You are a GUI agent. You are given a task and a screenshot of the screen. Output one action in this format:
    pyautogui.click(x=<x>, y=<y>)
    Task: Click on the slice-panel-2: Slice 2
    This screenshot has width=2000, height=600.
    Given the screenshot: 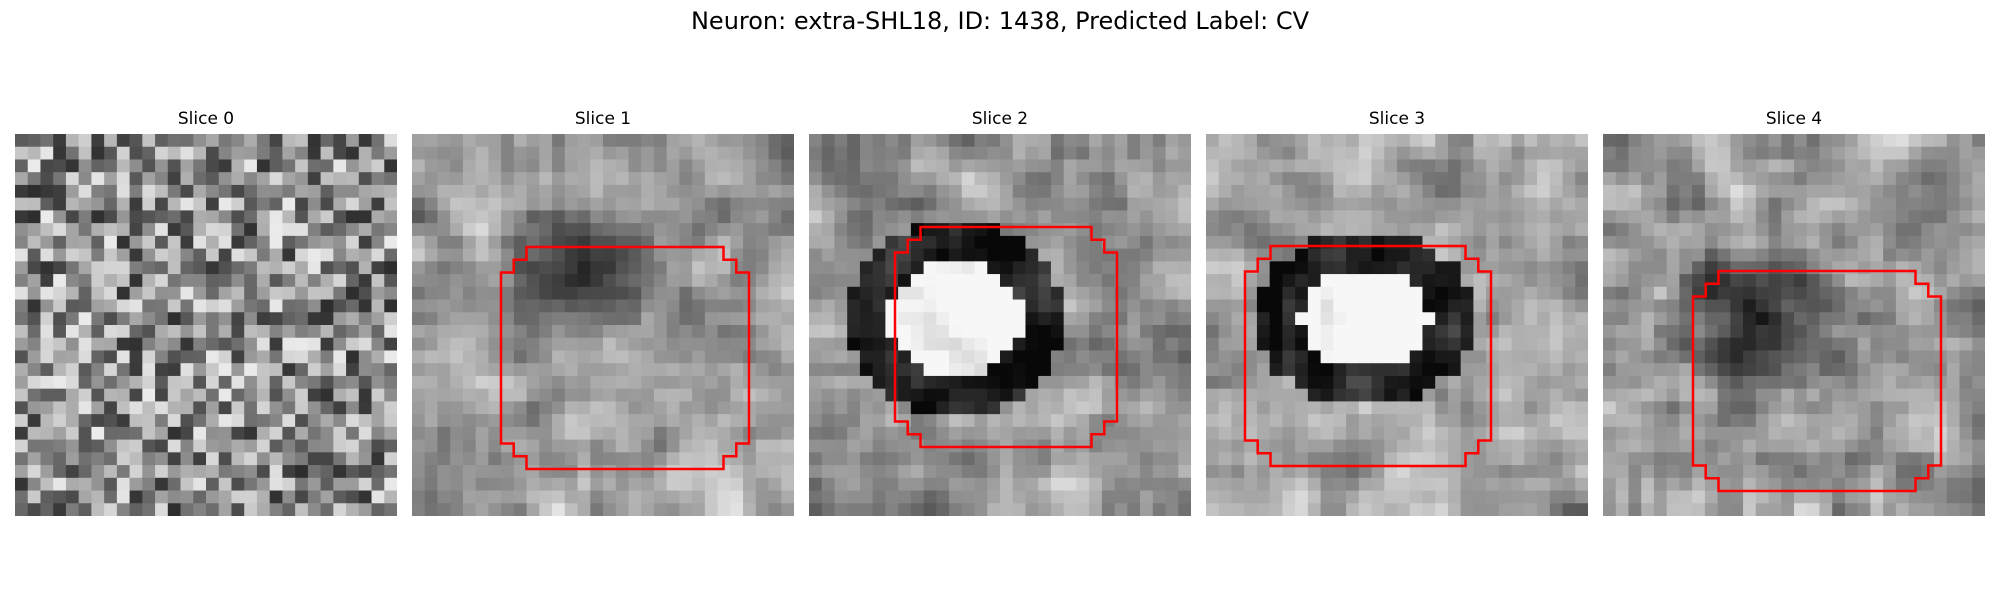 What is the action you would take?
    pyautogui.click(x=1000, y=313)
    